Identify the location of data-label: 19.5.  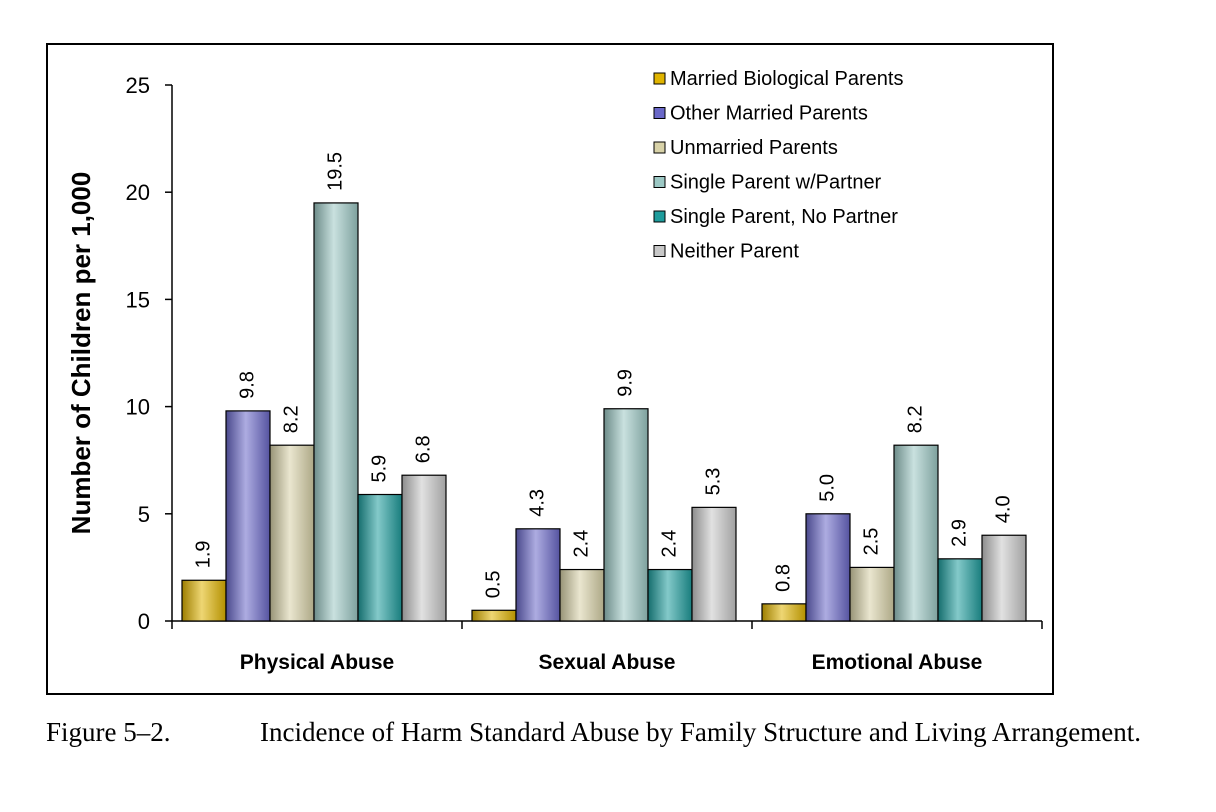
(335, 171).